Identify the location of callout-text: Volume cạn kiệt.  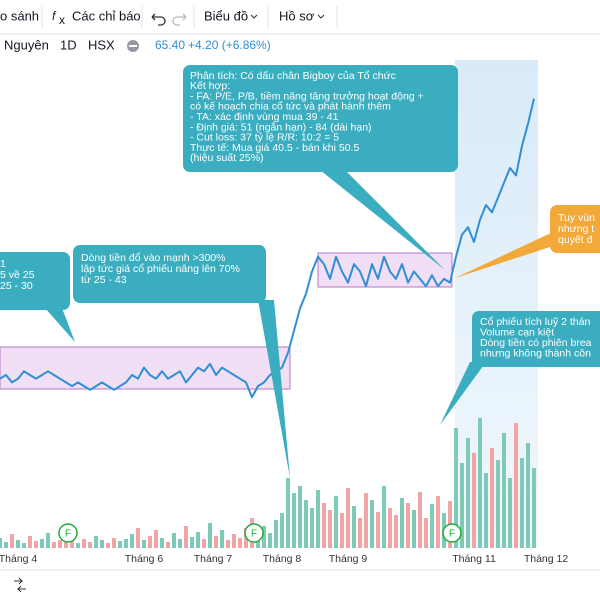
(517, 332).